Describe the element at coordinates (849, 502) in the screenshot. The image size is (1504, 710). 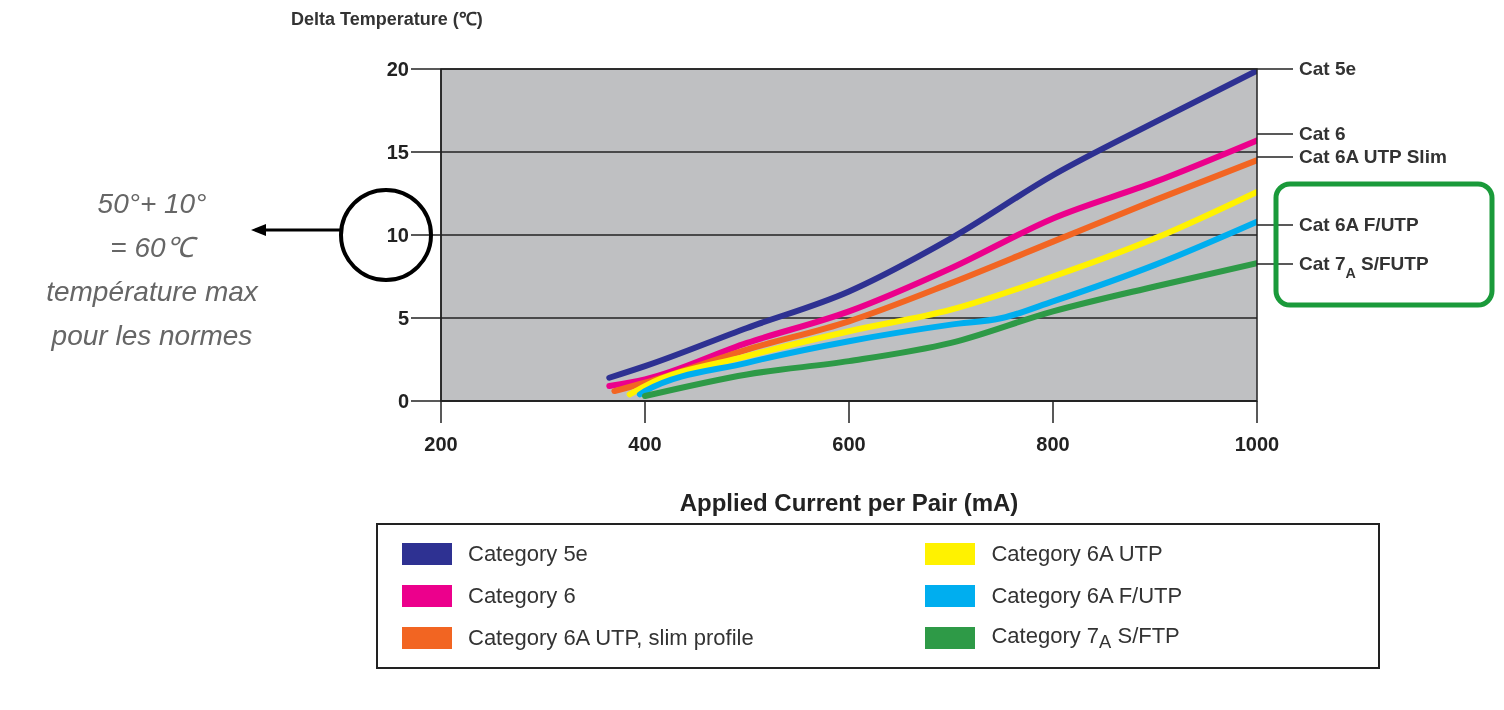
I see `x-axis-title: Applied Current per Pair (mA)` at that location.